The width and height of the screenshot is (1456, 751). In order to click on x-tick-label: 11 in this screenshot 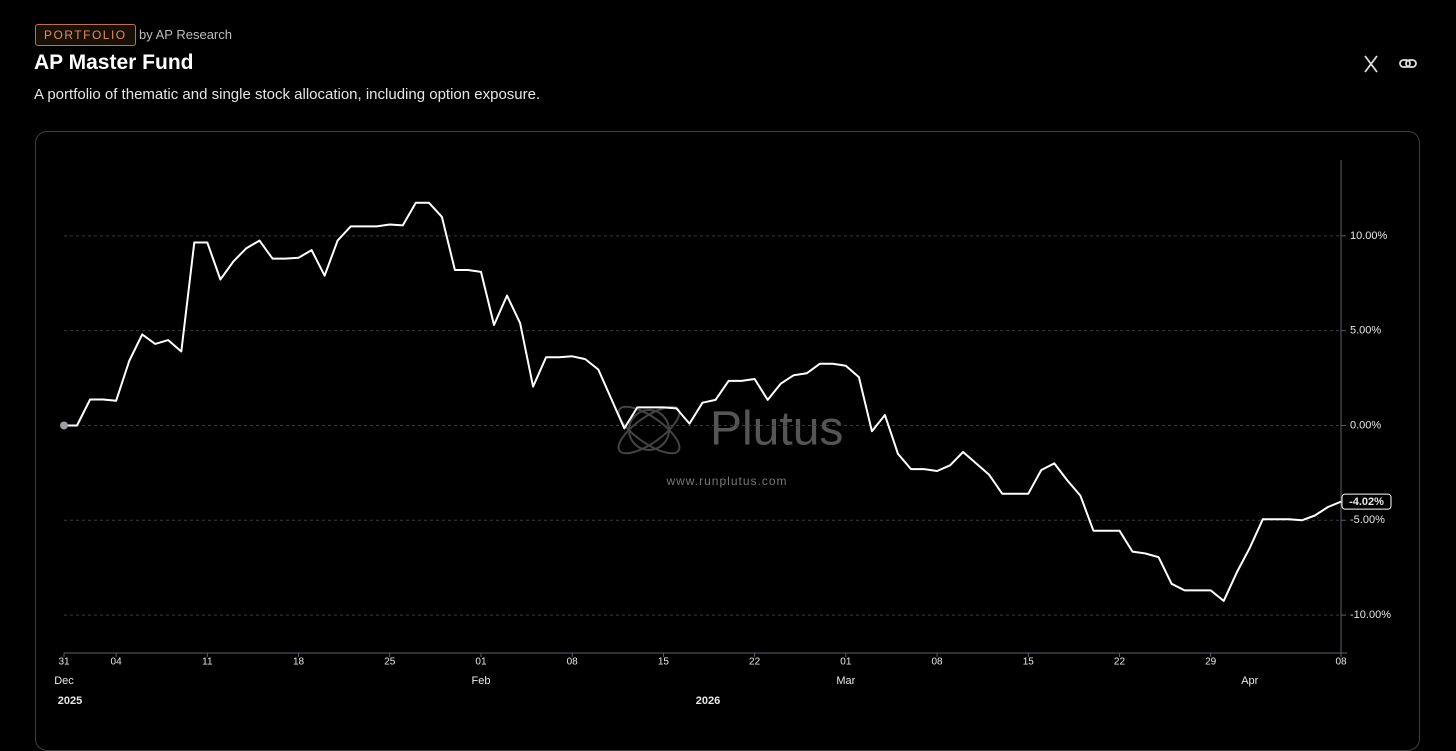, I will do `click(207, 662)`.